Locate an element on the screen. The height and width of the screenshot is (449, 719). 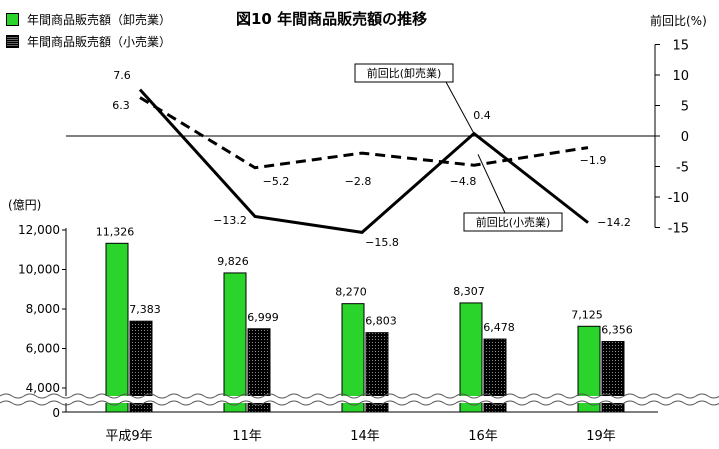
bar-label-retail: 6,803 is located at coordinates (381, 321).